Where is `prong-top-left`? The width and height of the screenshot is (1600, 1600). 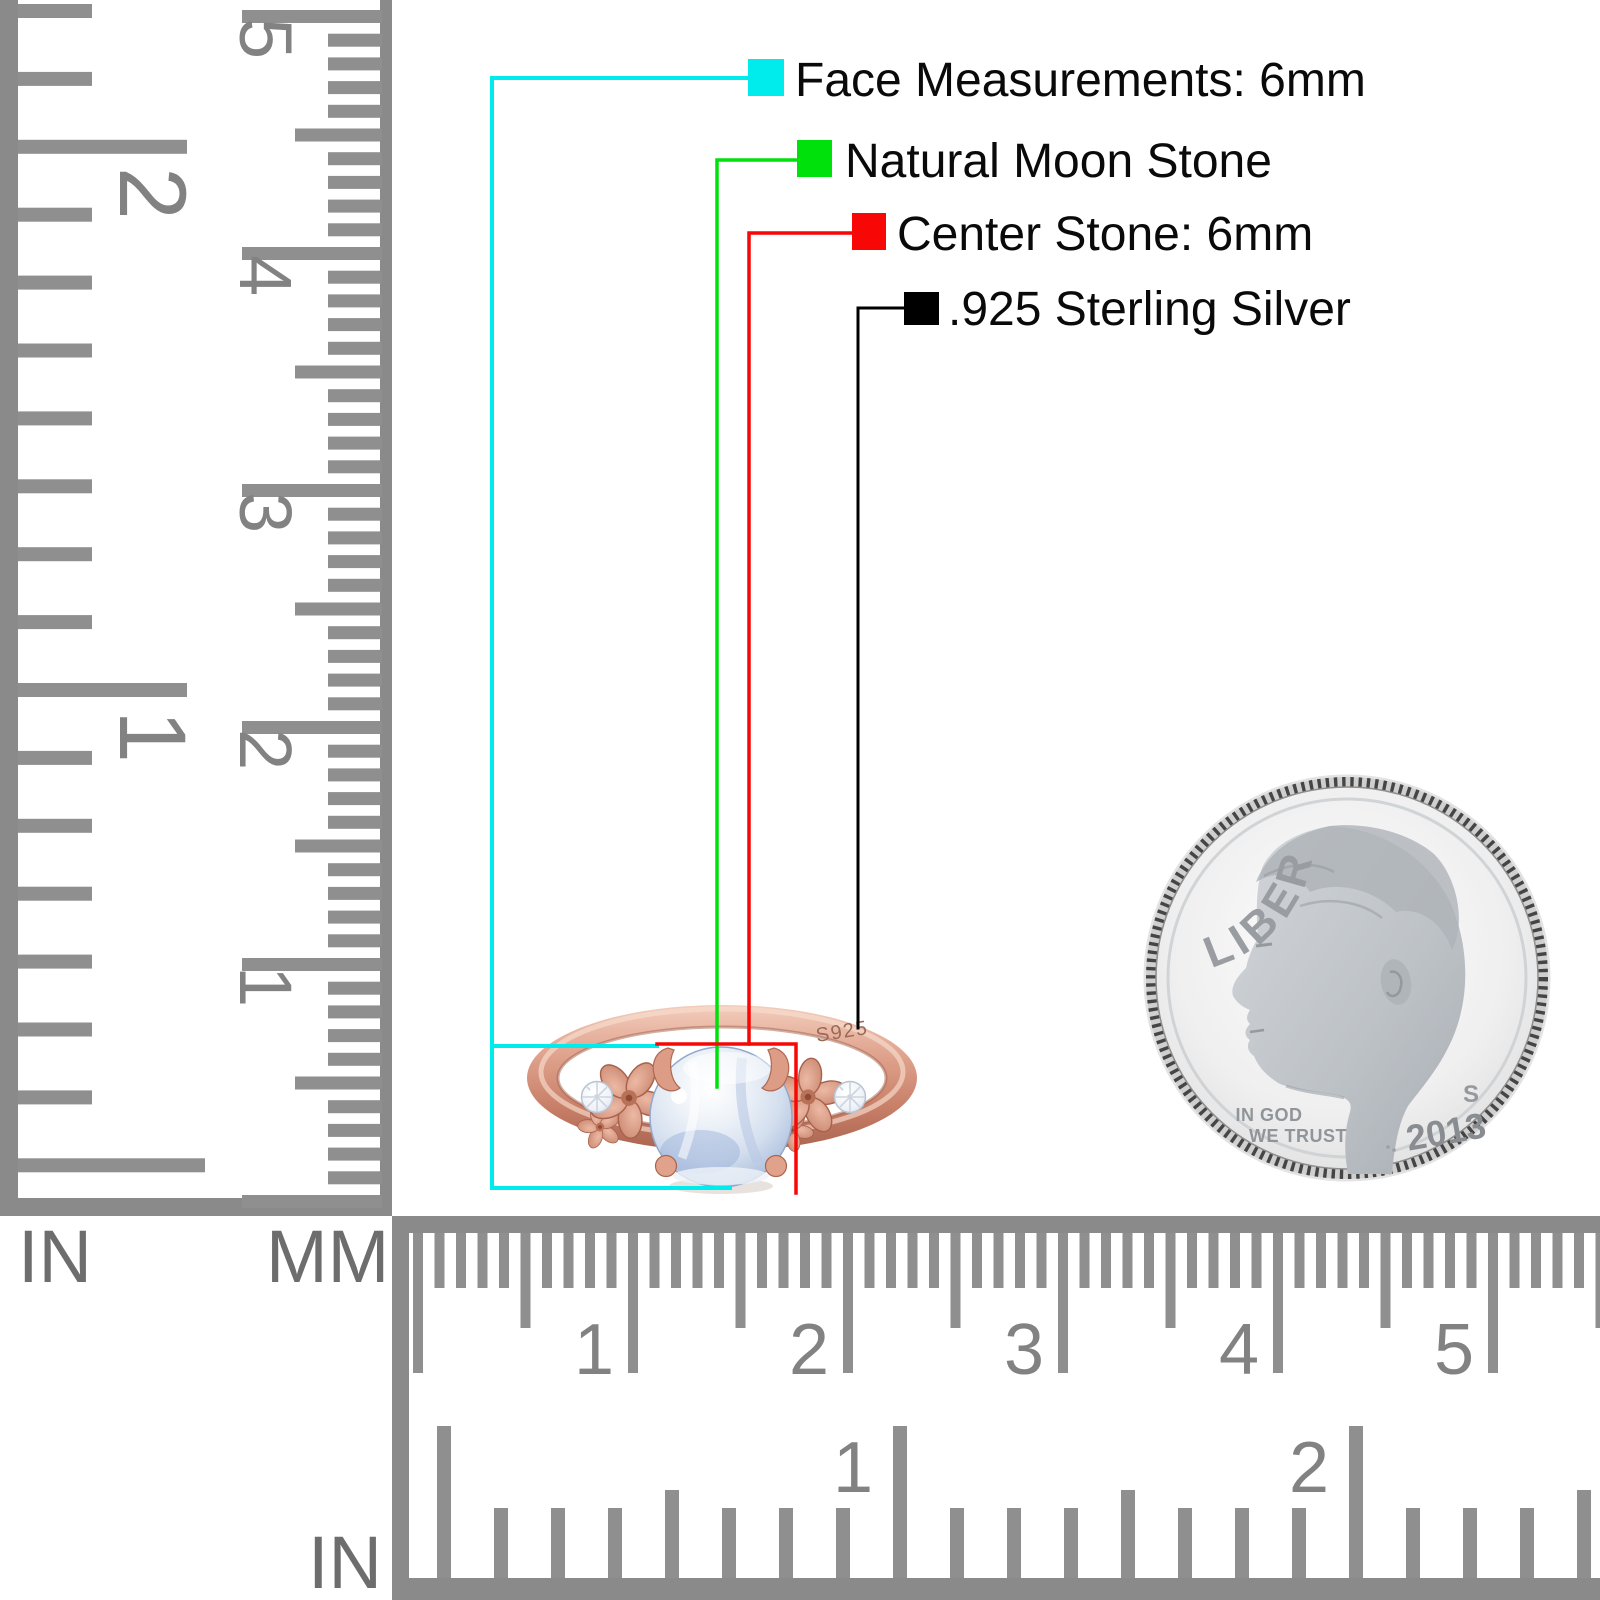 prong-top-left is located at coordinates (666, 1069).